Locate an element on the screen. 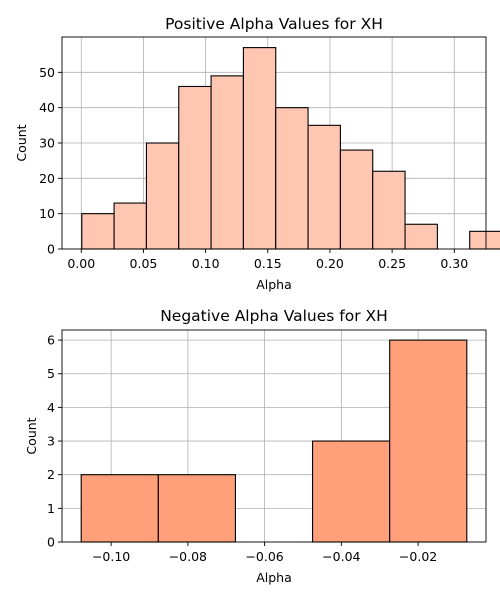 The height and width of the screenshot is (600, 500). y-tick-label: 10 is located at coordinates (47, 213).